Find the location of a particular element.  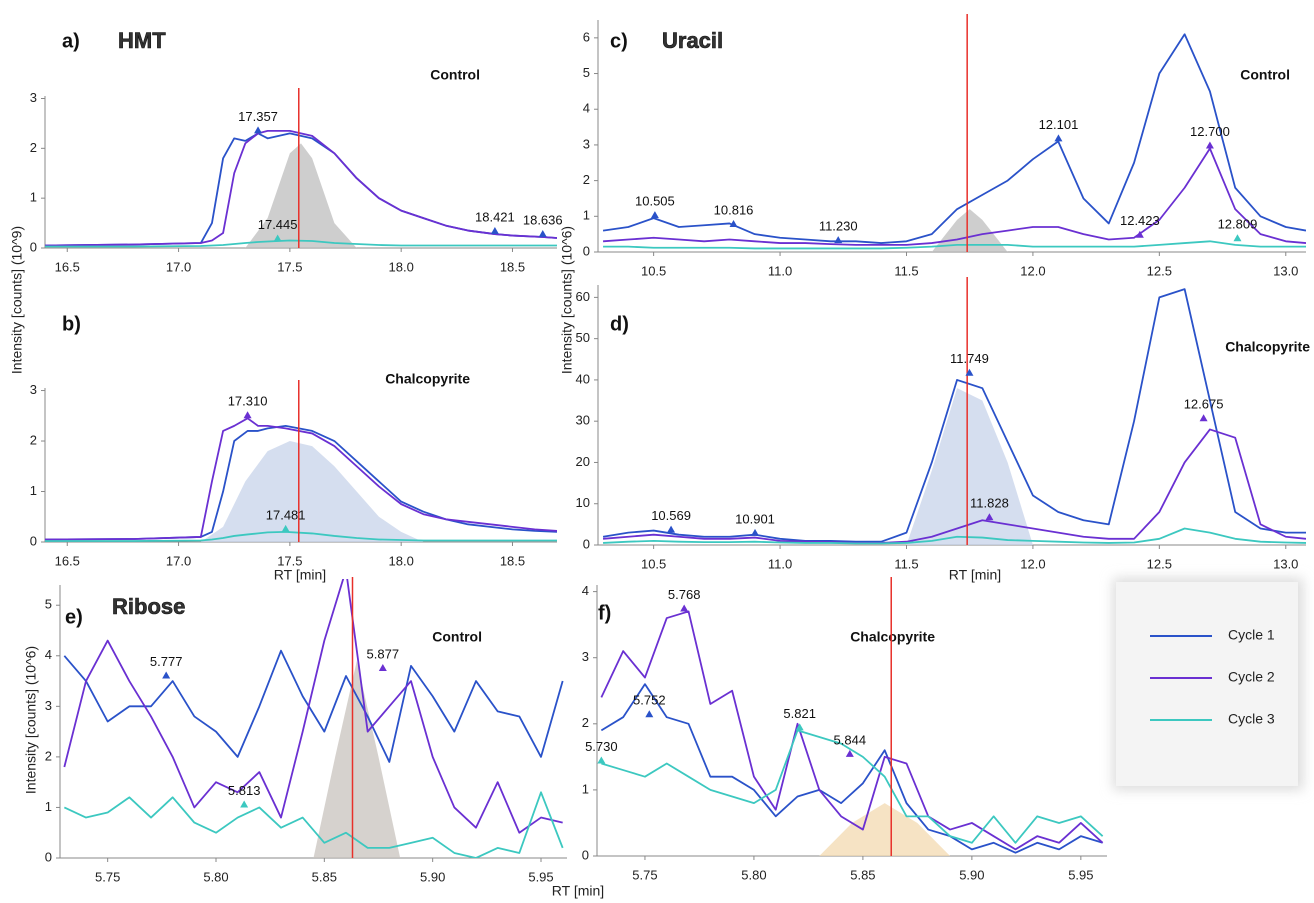

peak-label: 11.230 is located at coordinates (838, 226).